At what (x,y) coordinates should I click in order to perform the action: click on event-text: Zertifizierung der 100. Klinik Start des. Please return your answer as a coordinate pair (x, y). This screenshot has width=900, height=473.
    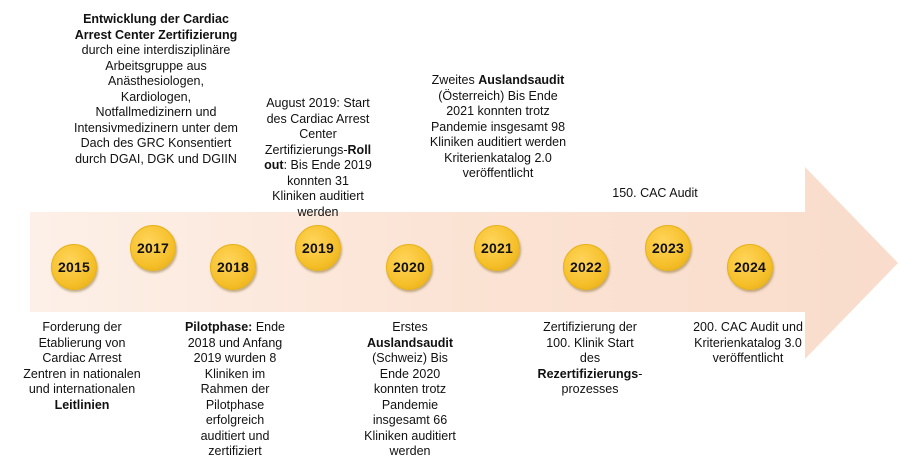
    Looking at the image, I should click on (590, 342).